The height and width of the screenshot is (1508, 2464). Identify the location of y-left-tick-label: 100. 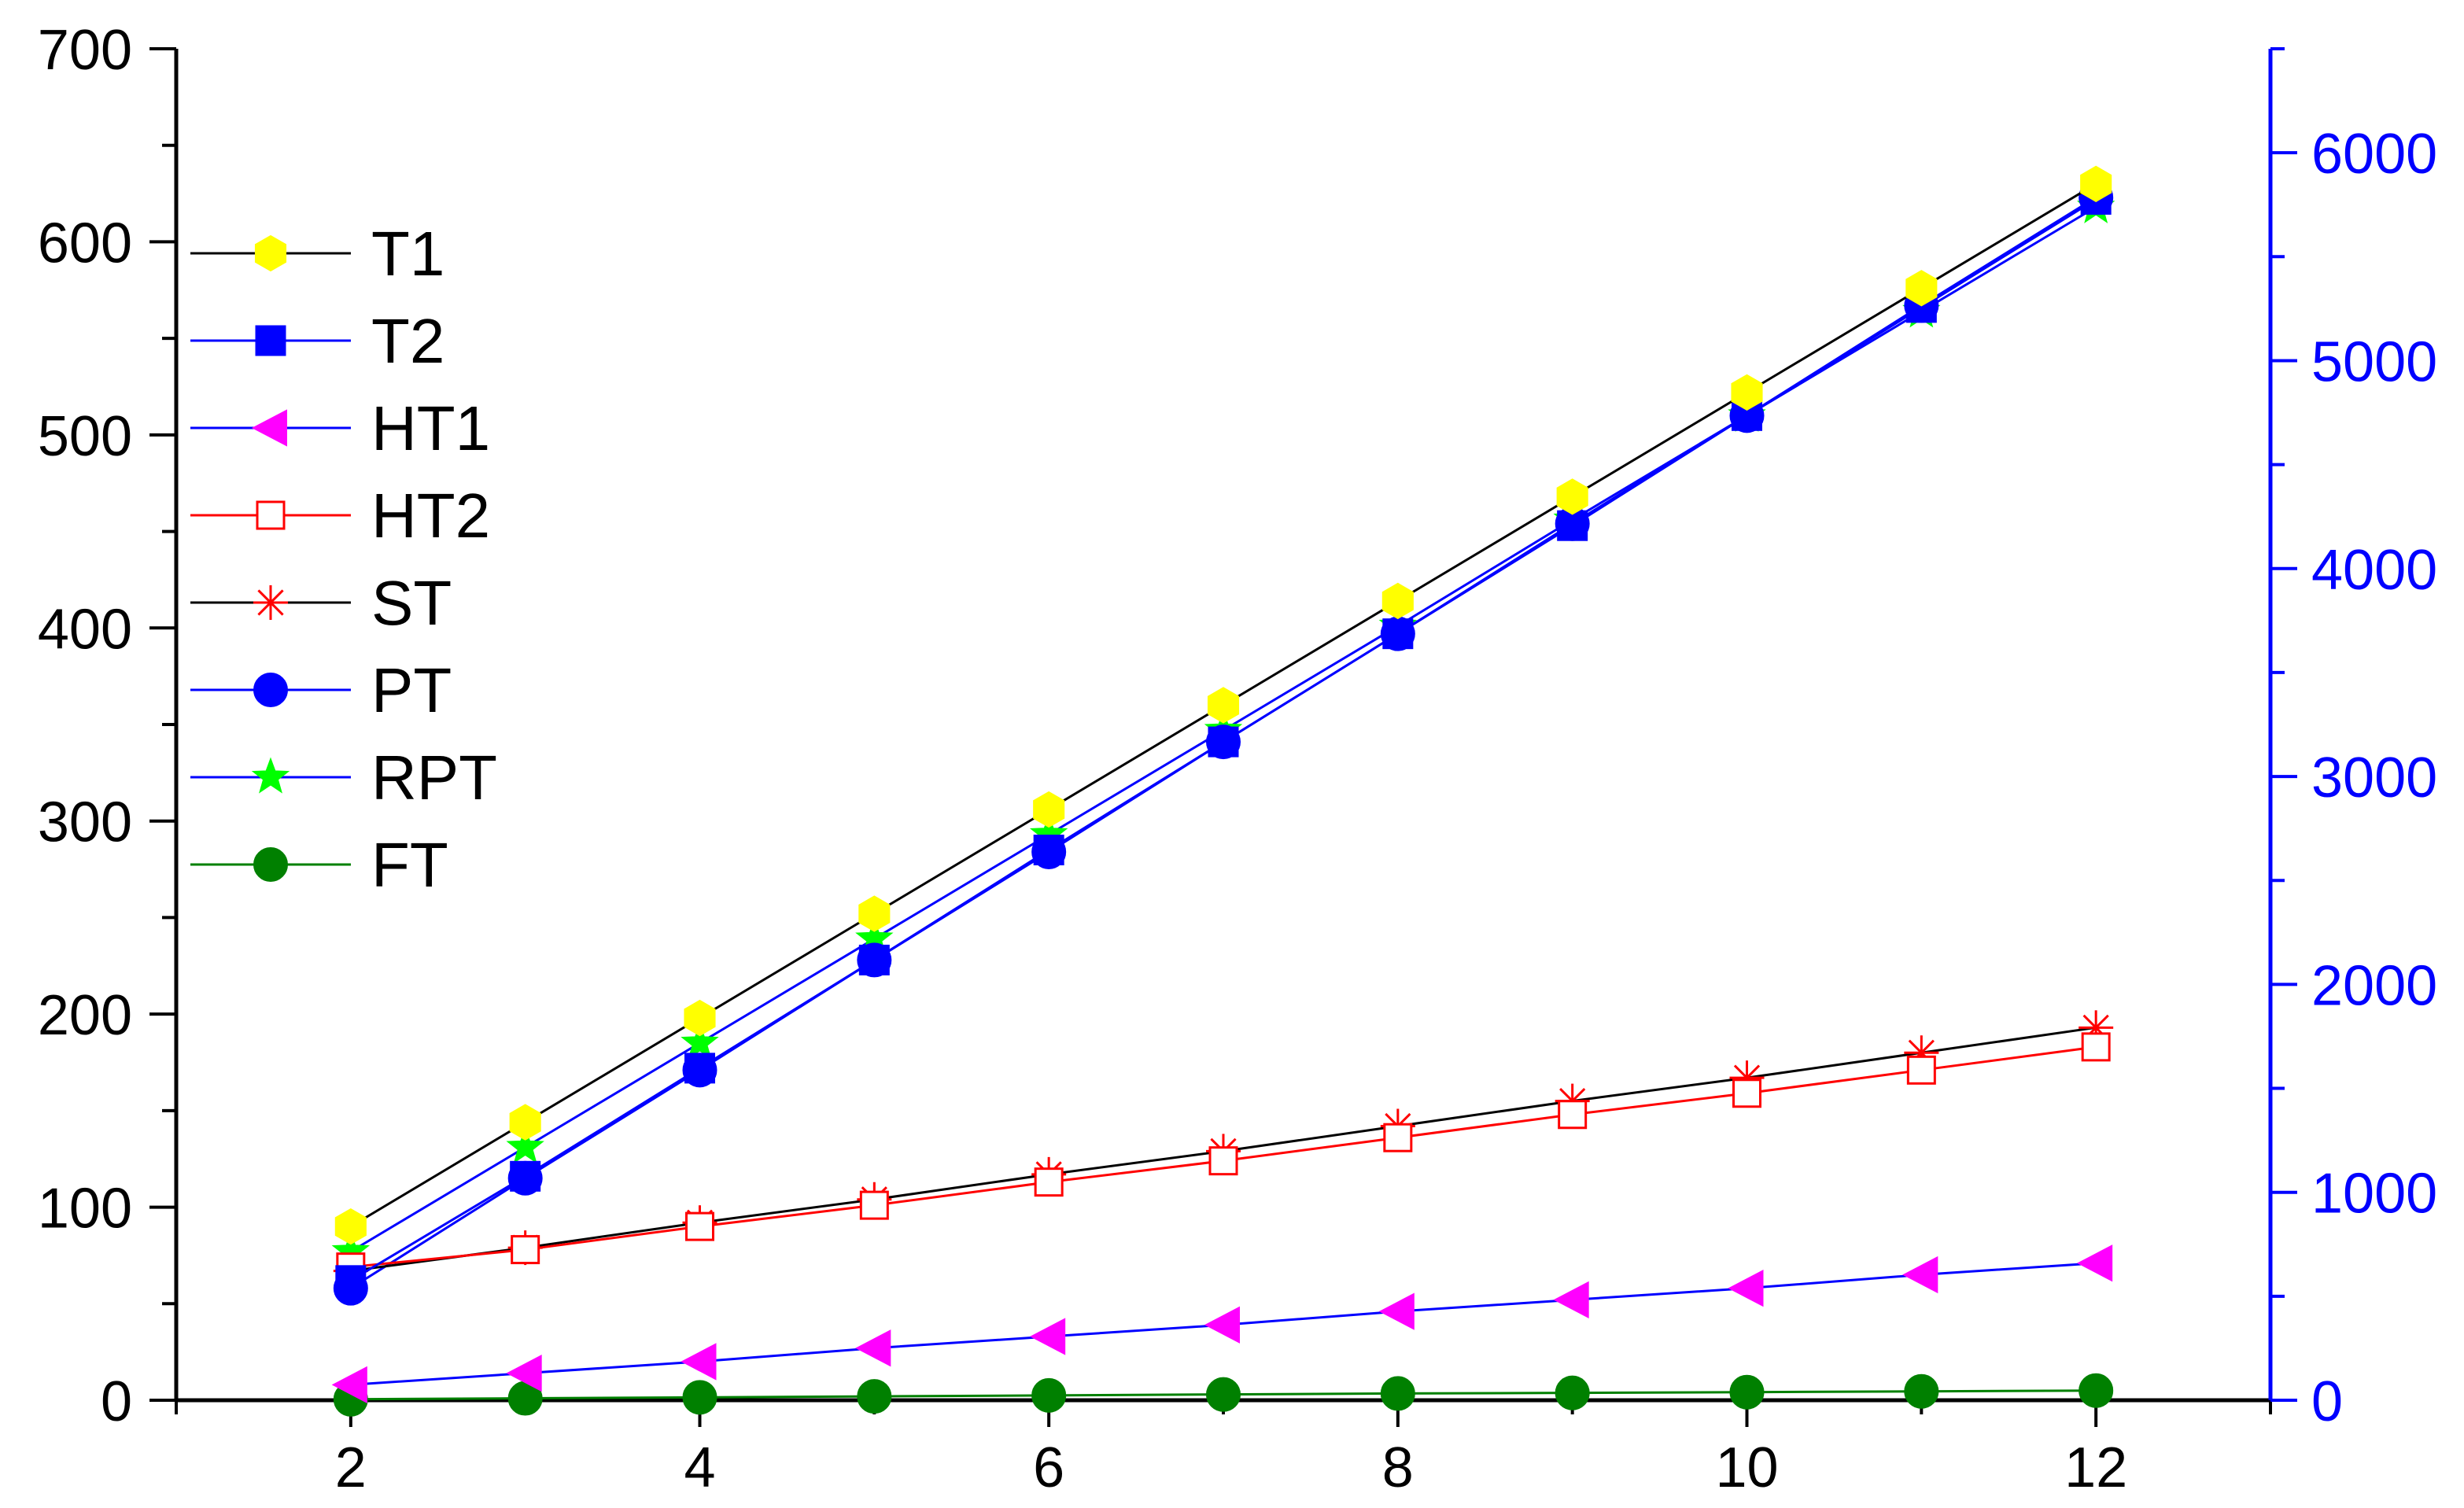
(85, 1209).